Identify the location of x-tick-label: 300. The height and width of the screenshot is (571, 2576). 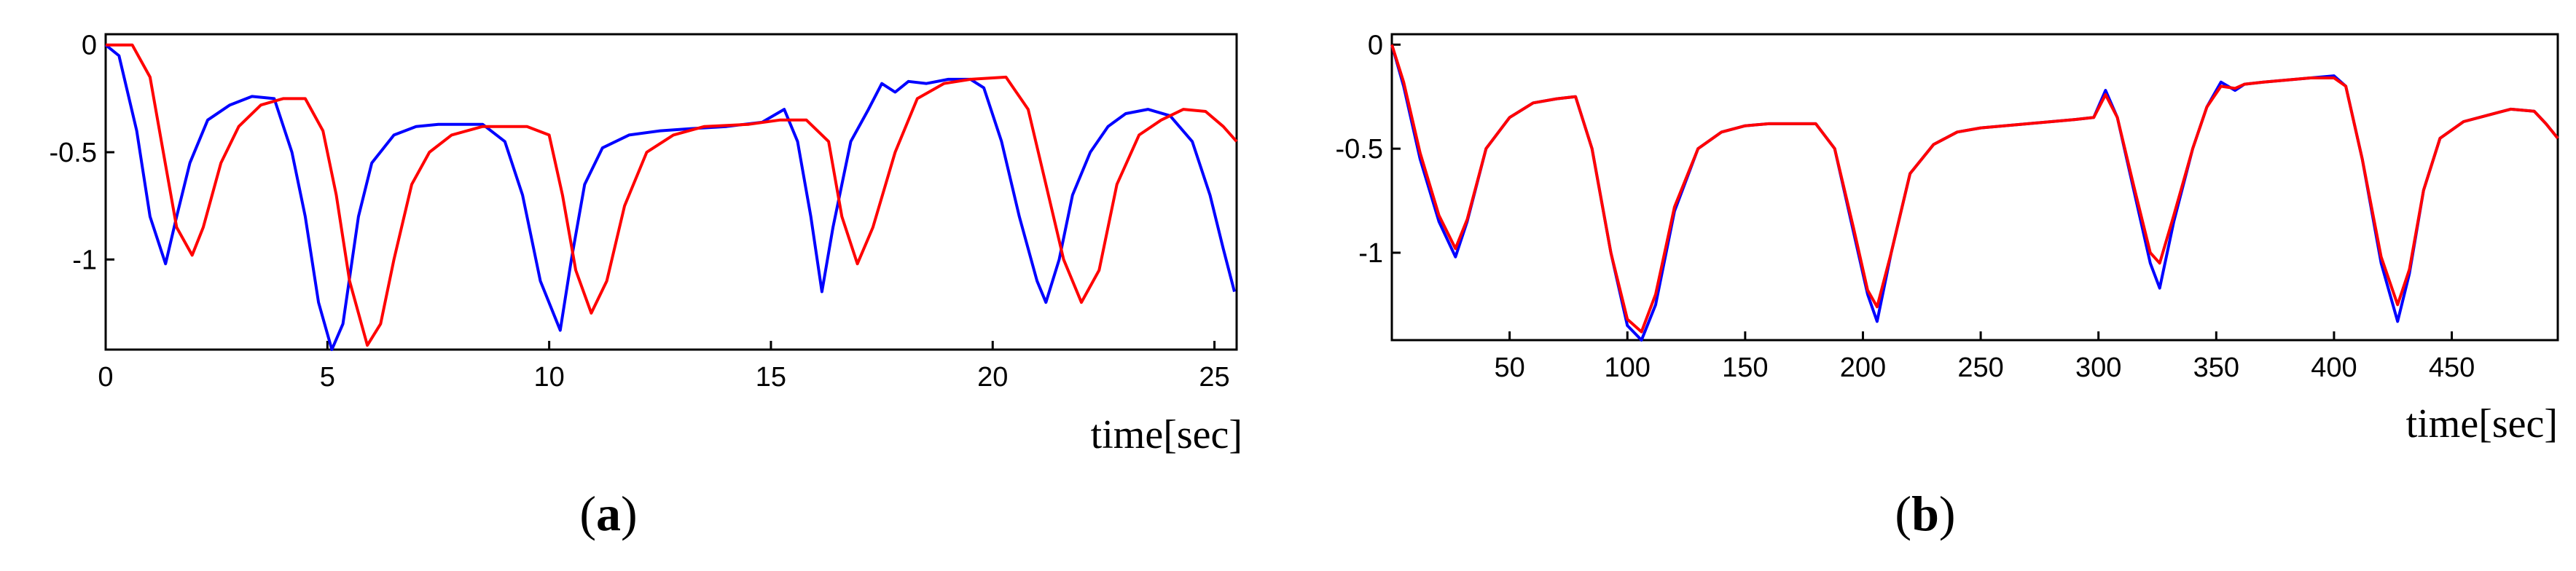
(2098, 368).